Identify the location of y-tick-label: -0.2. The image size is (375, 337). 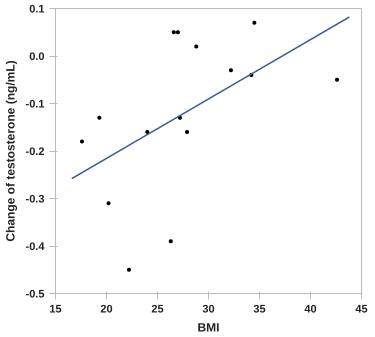
(35, 152).